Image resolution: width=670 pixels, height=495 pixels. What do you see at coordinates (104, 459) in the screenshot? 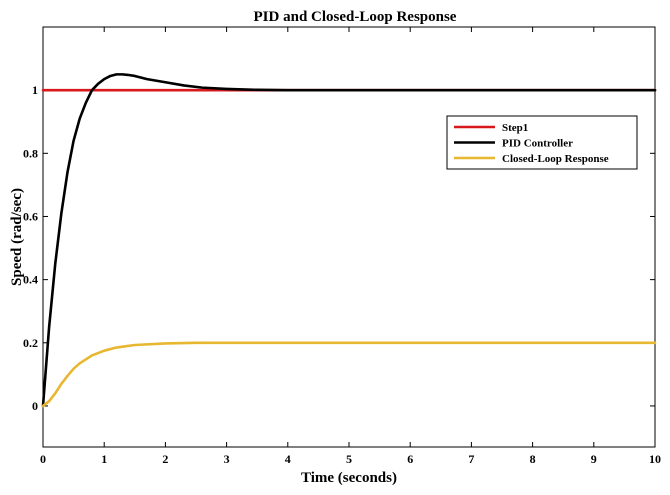
I see `x-tick-label: 1` at bounding box center [104, 459].